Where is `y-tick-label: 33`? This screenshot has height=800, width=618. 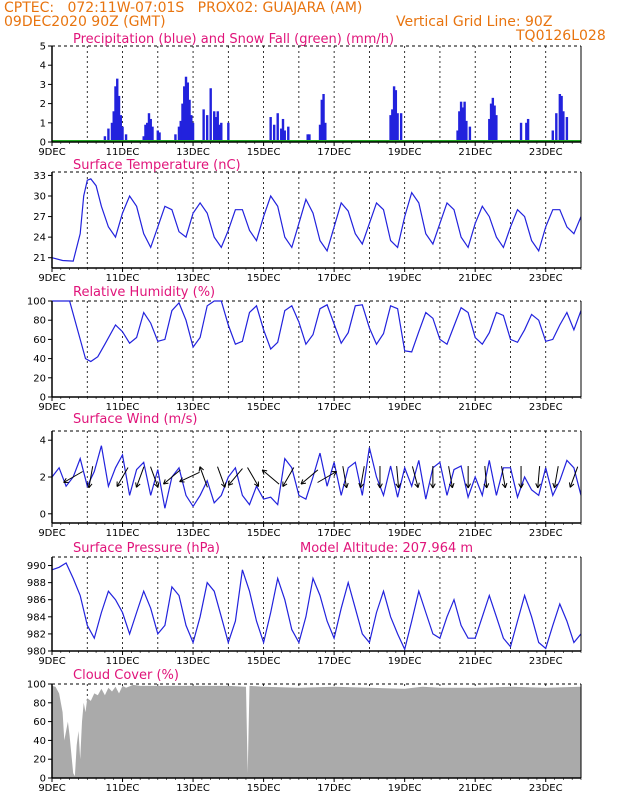 y-tick-label: 33 is located at coordinates (39, 176).